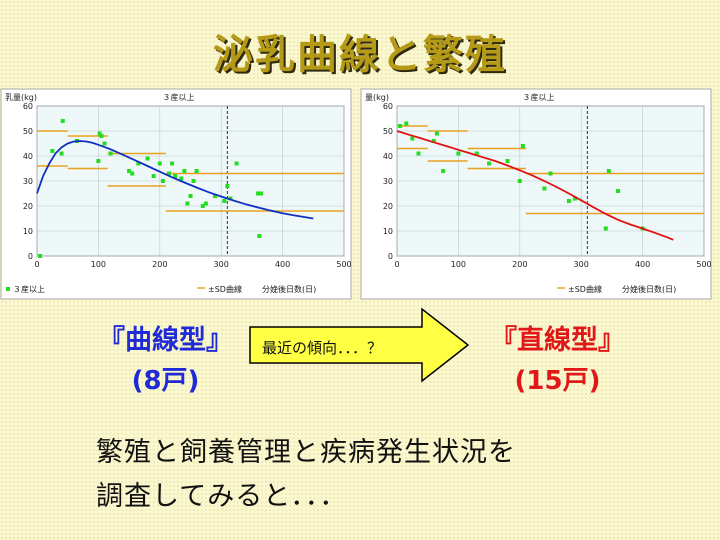  I want to click on right-type-name: 『直線型』, so click(557, 340).